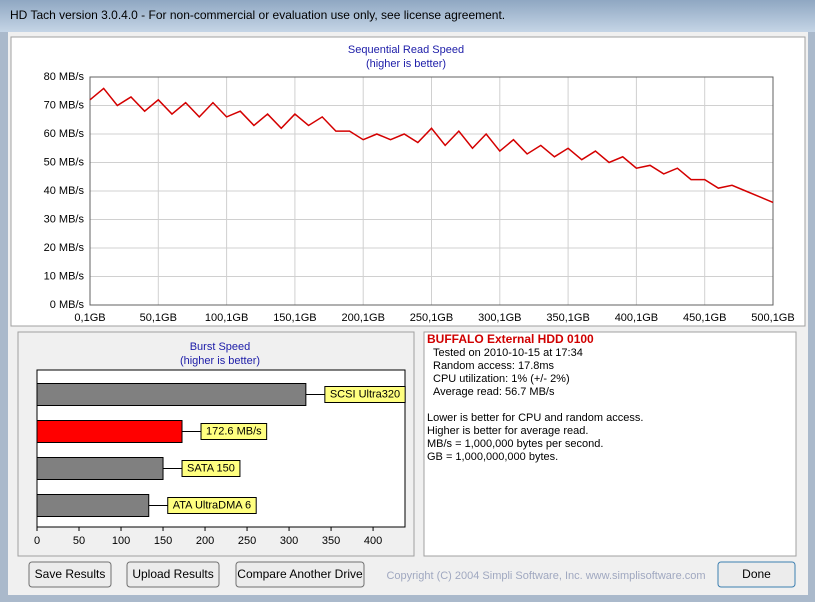 This screenshot has height=607, width=815. What do you see at coordinates (67, 305) in the screenshot?
I see `y-tick-label: 0 MB/s` at bounding box center [67, 305].